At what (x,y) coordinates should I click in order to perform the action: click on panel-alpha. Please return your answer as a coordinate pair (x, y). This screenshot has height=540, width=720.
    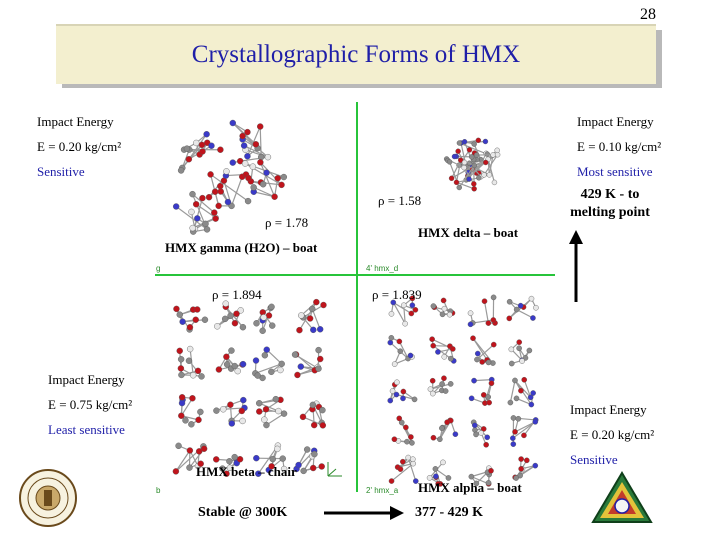
    Looking at the image, I should click on (456, 384).